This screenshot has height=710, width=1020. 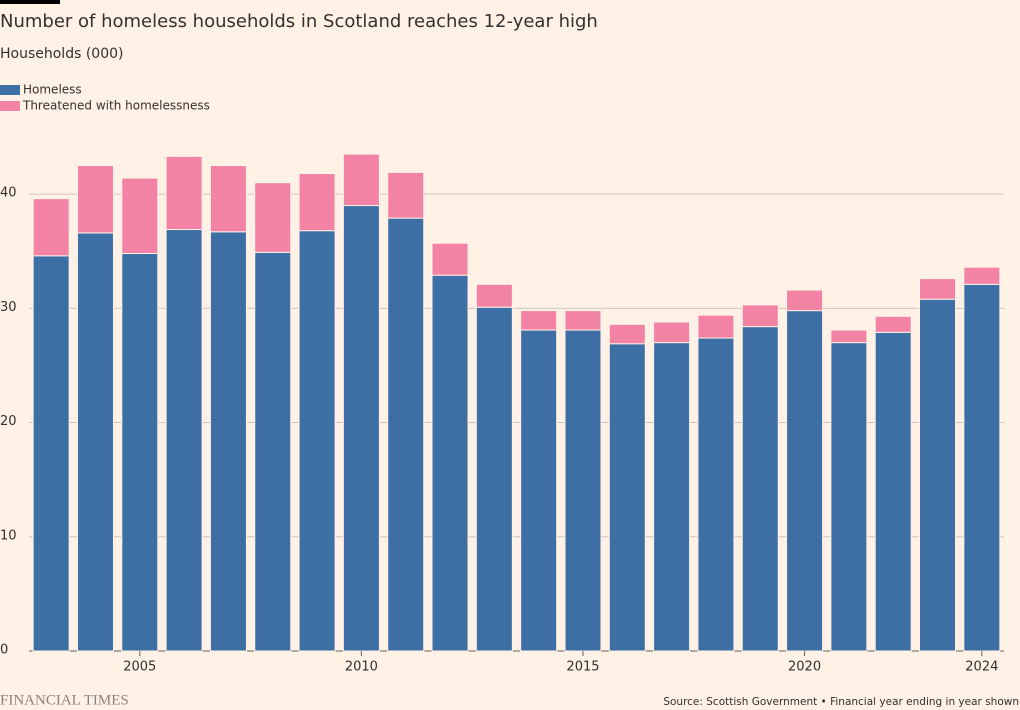 I want to click on x-tick-label: 2005, so click(x=139, y=667).